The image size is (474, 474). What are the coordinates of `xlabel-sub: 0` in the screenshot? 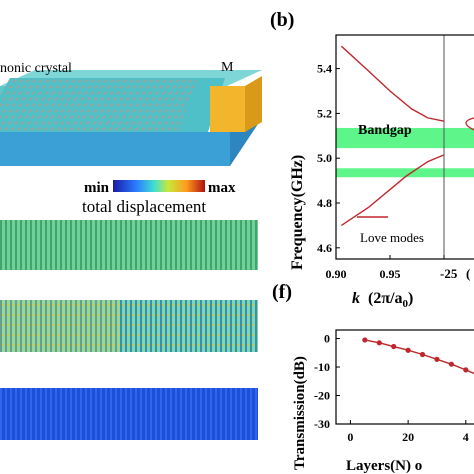 It's located at (406, 304).